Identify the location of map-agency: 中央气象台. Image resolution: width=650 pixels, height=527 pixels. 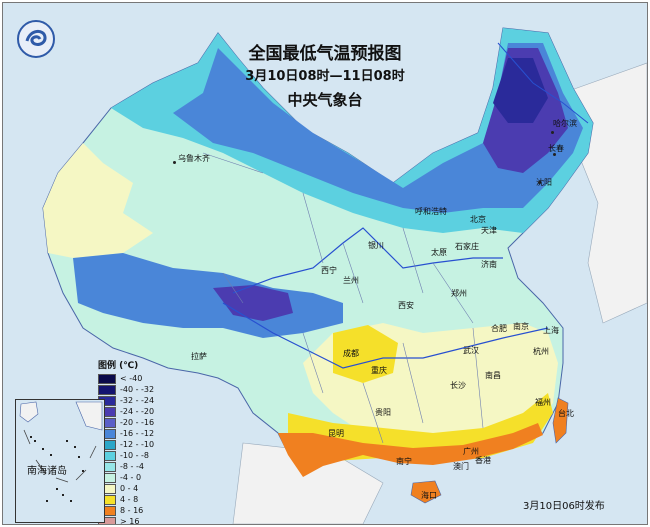
(325, 100).